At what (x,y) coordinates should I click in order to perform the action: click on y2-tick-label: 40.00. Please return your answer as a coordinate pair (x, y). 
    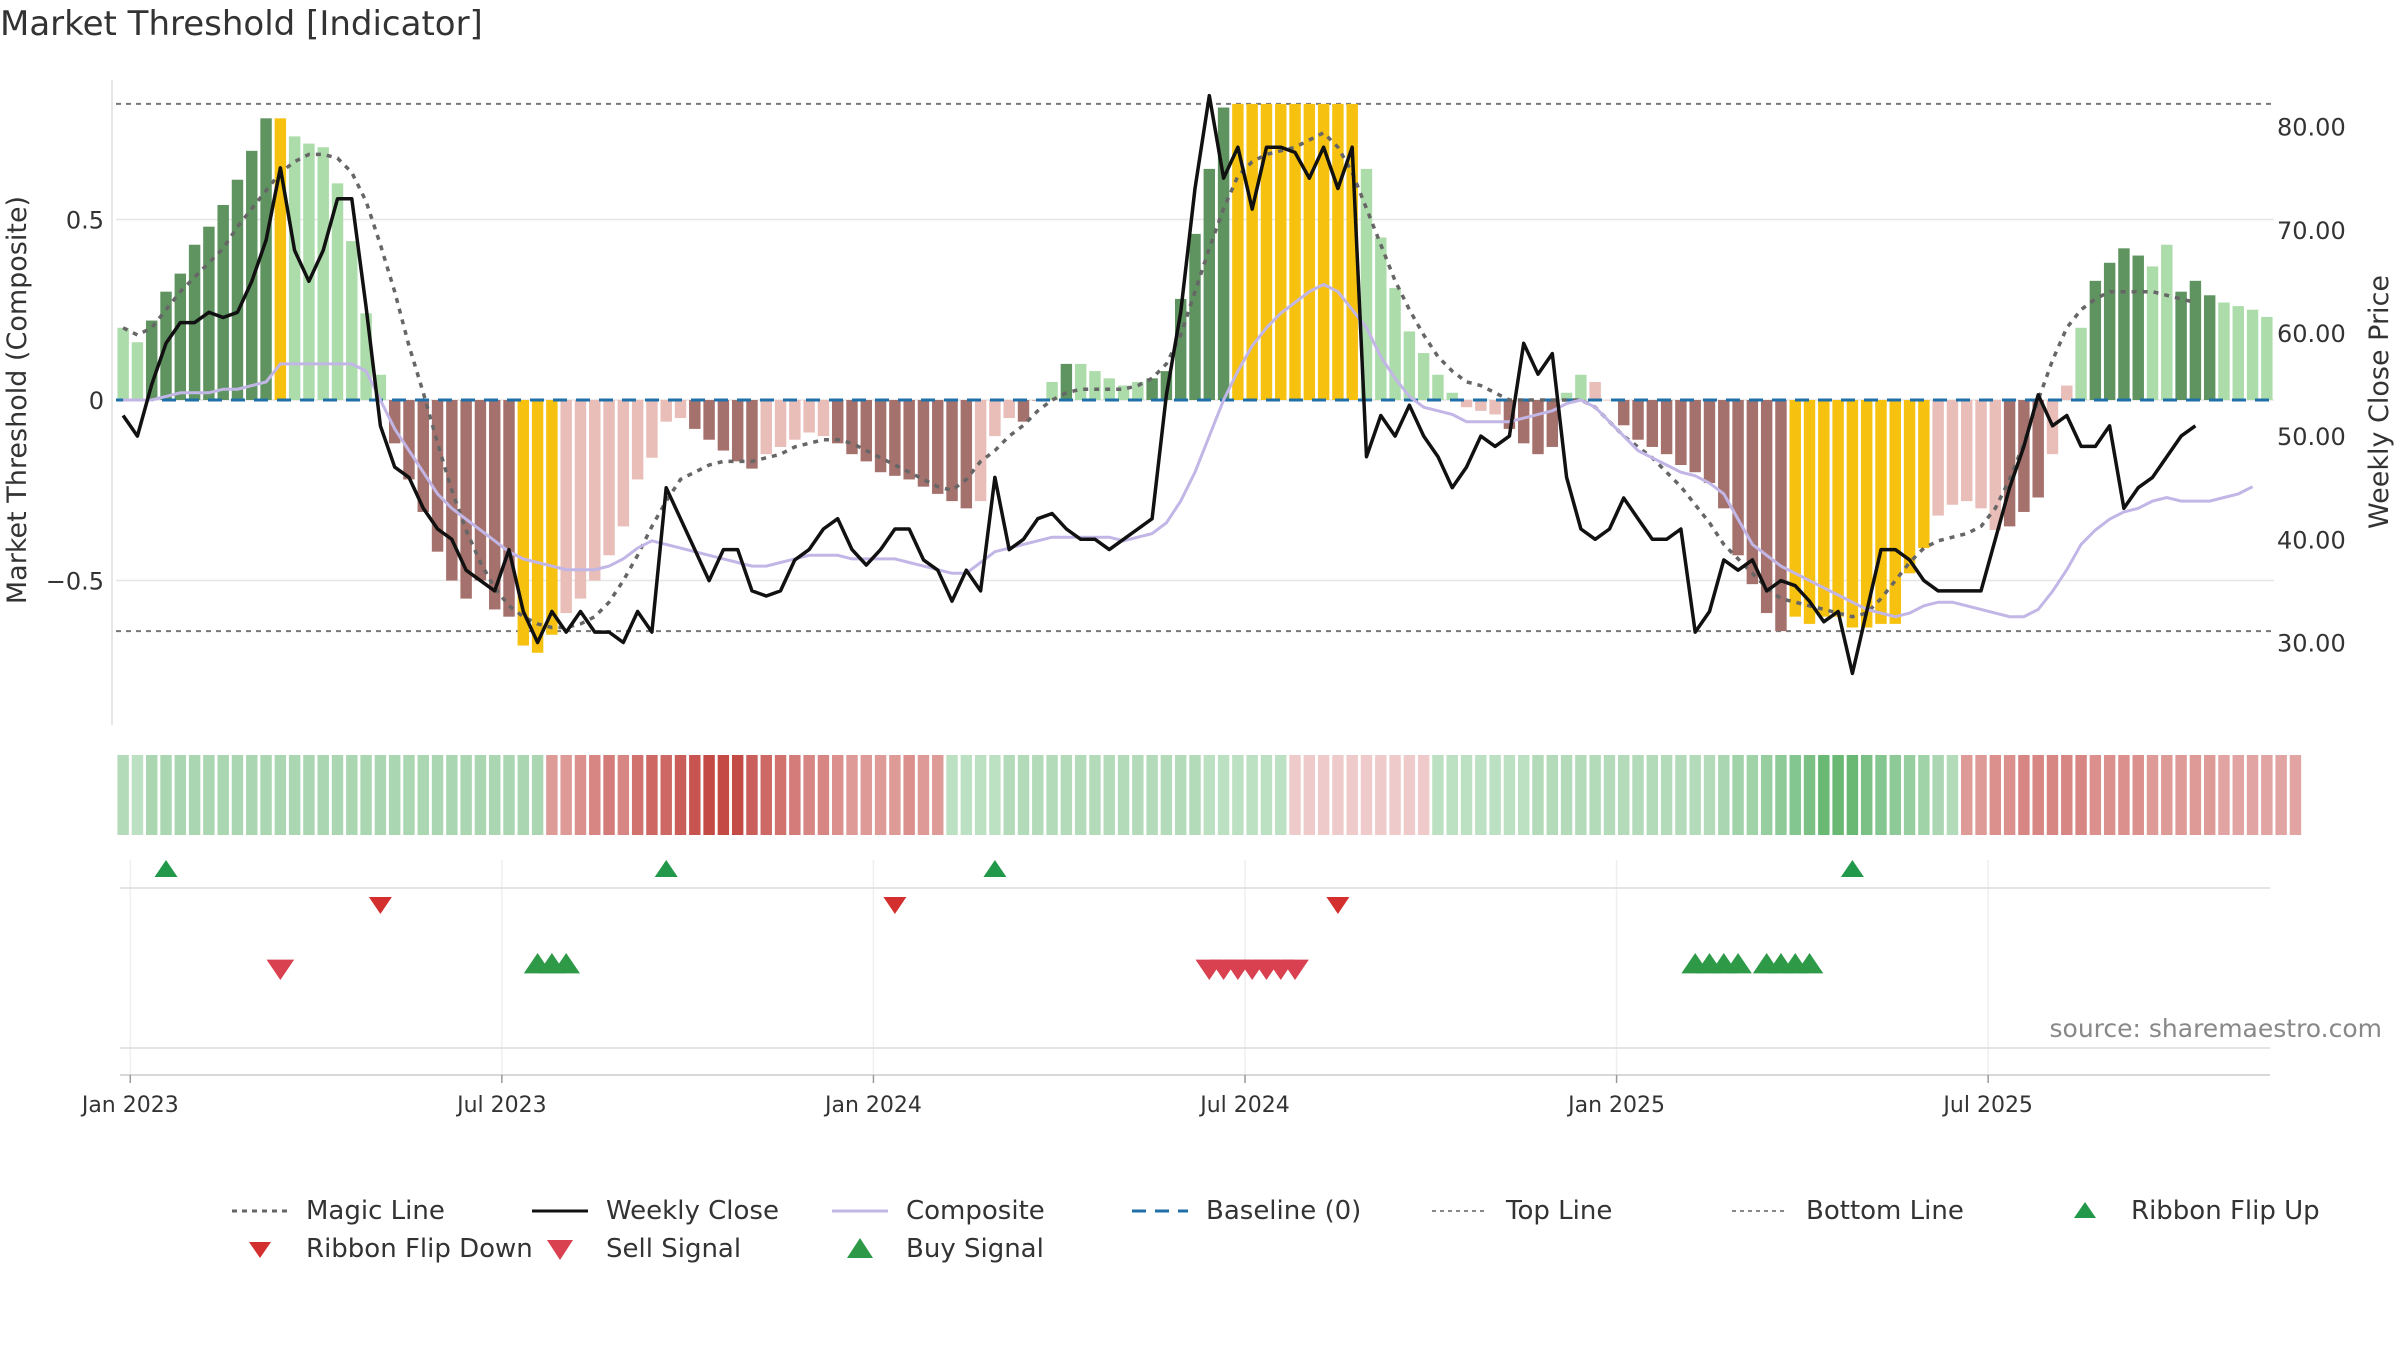
    Looking at the image, I should click on (2311, 540).